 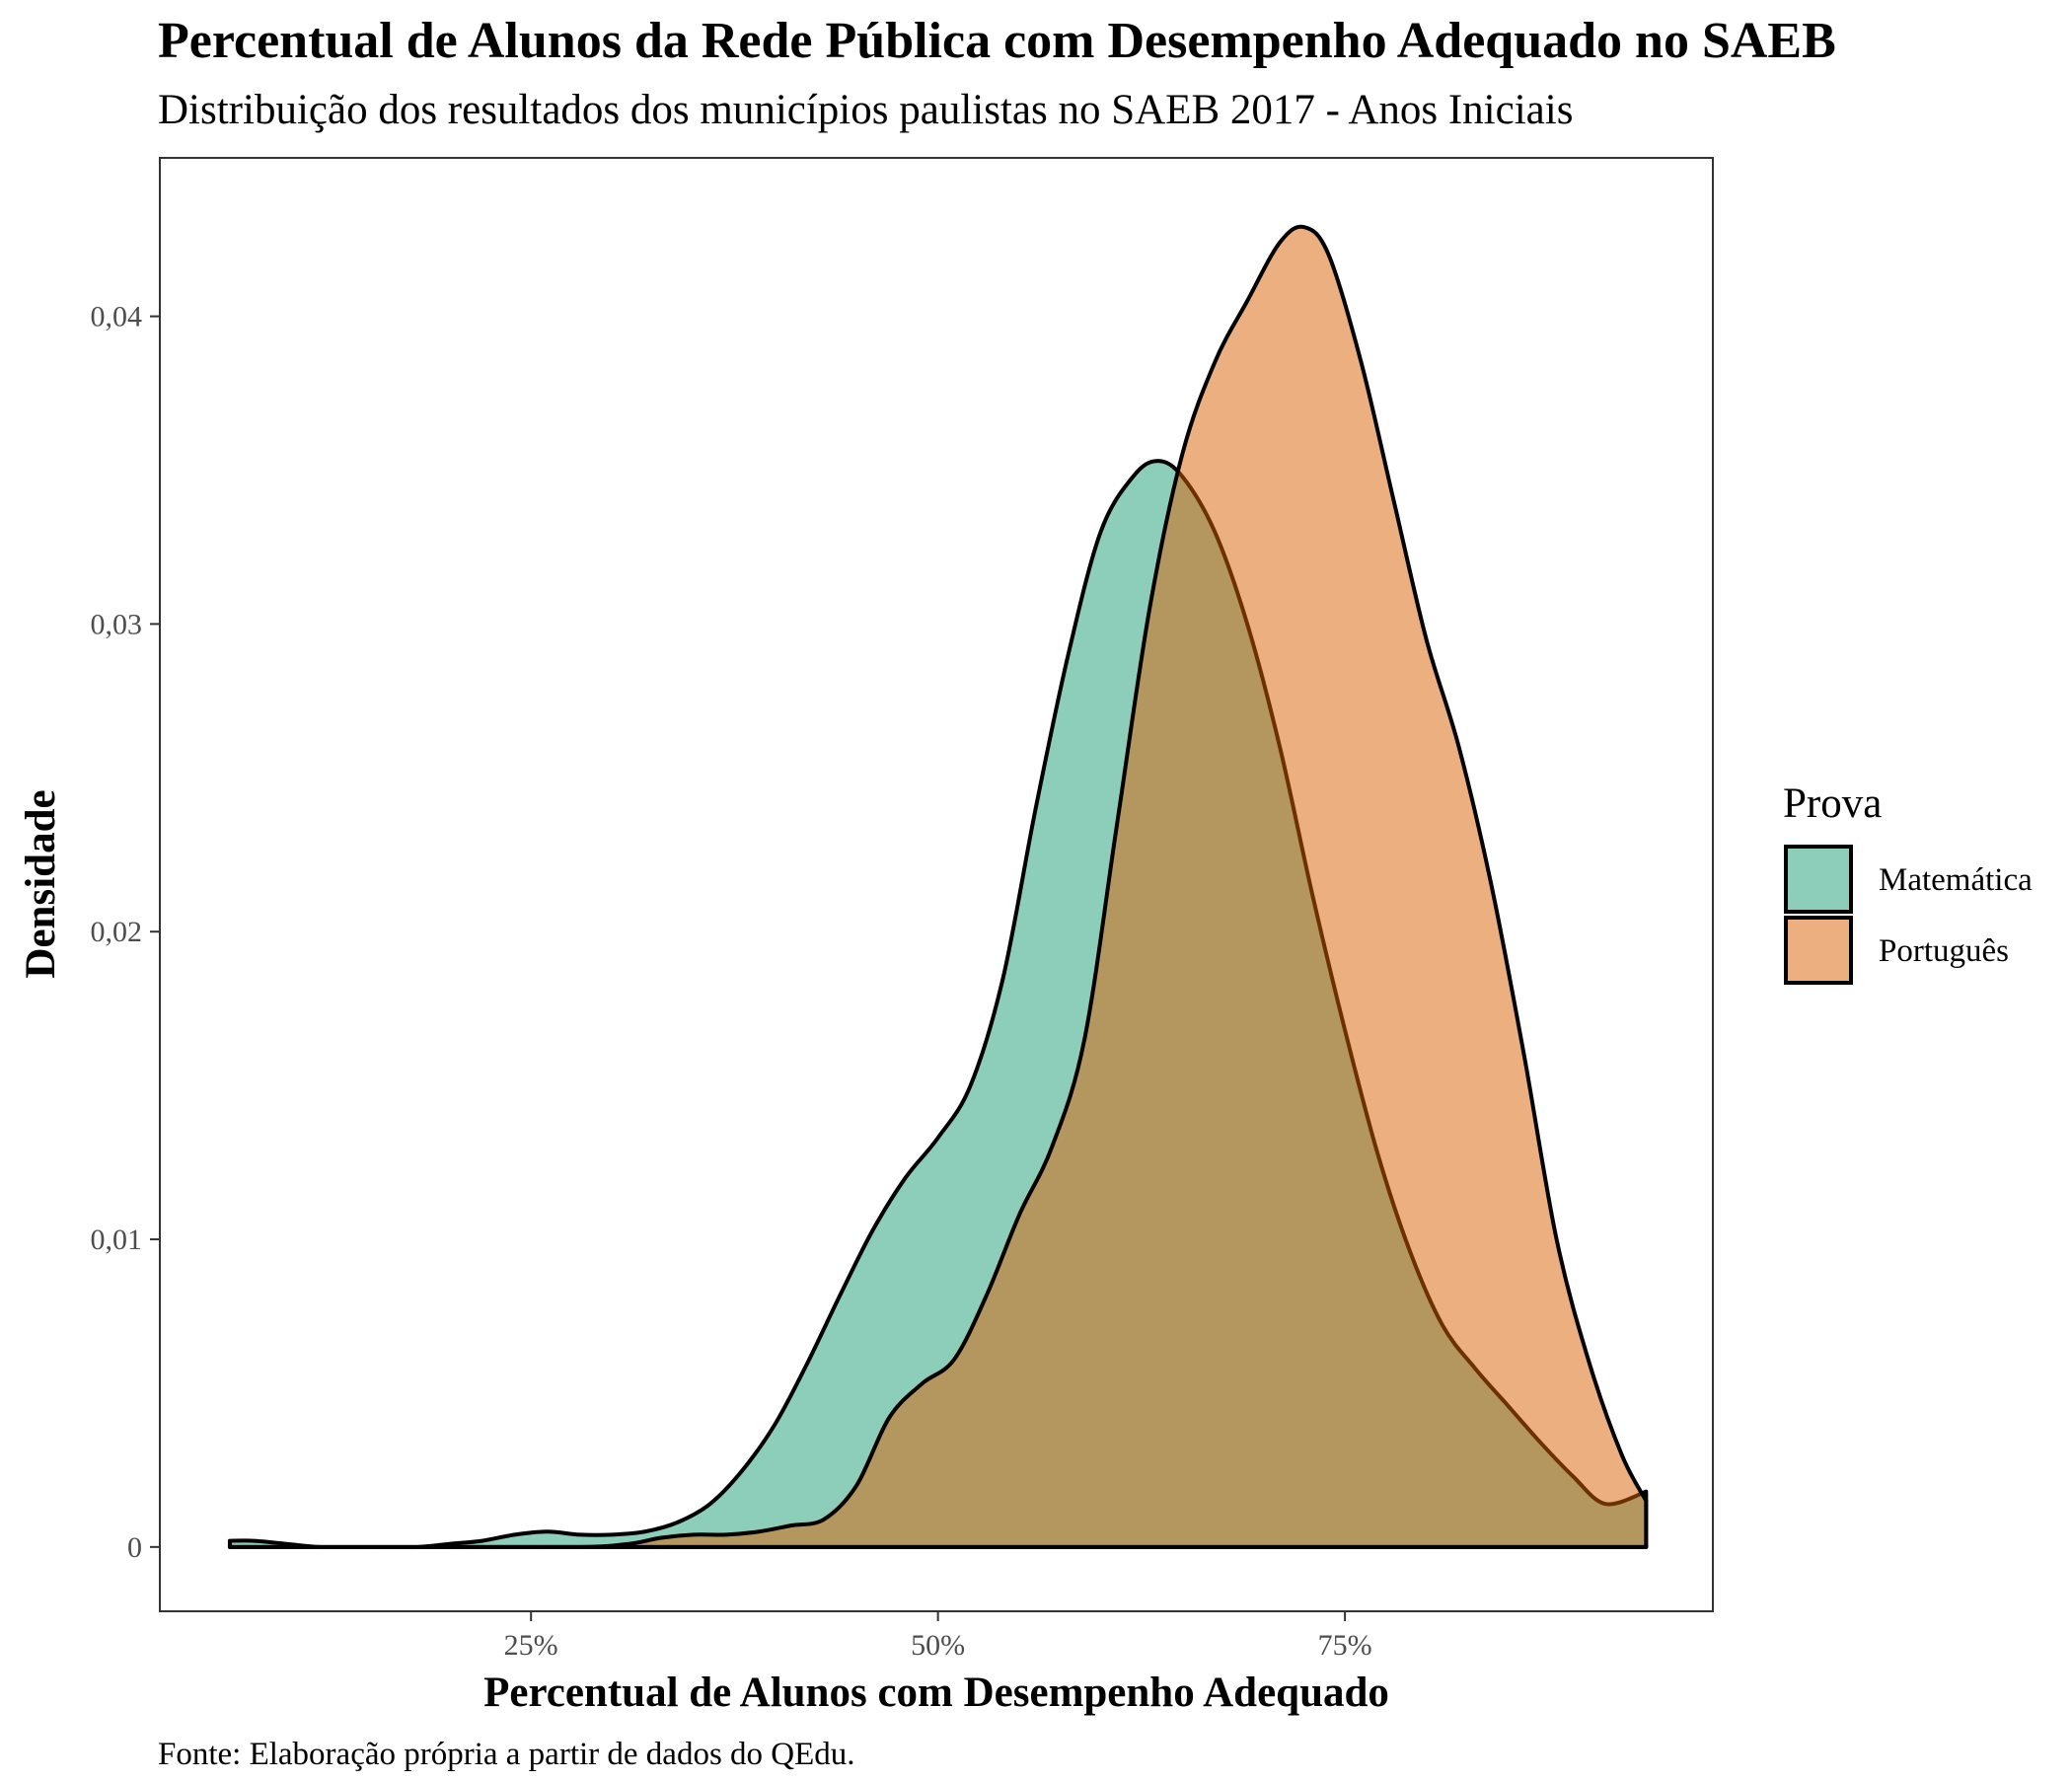 I want to click on x-axis: 25% 50% 75%, so click(x=938, y=1636).